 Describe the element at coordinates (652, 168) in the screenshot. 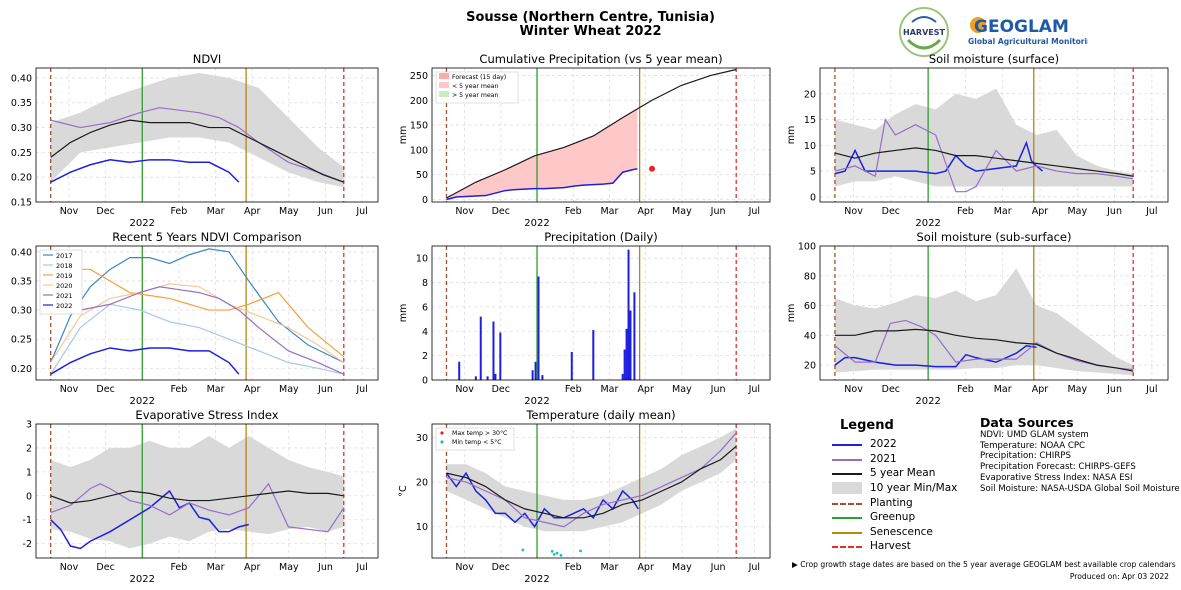

I see `forecast-point` at that location.